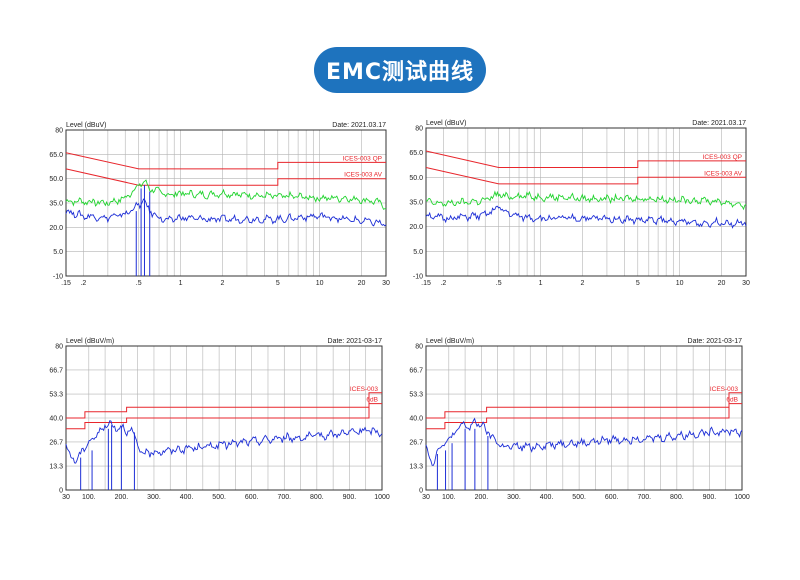  Describe the element at coordinates (400, 70) in the screenshot. I see `page-title: EMC测试曲线` at that location.